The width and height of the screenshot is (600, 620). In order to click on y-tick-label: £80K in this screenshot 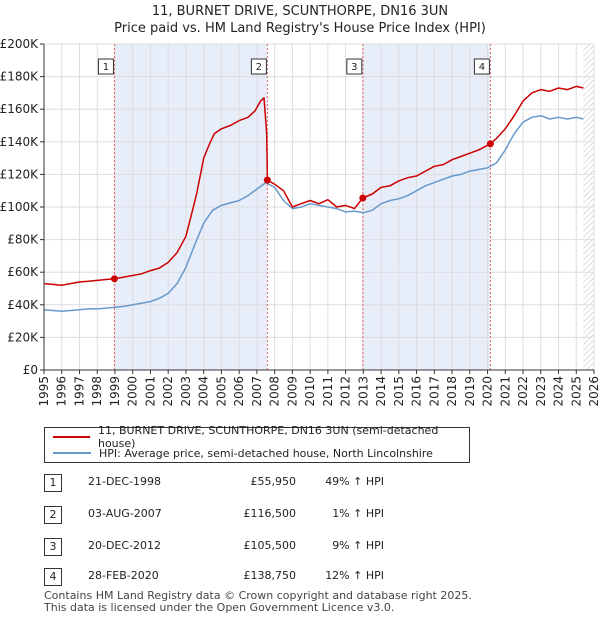, I will do `click(23, 240)`.